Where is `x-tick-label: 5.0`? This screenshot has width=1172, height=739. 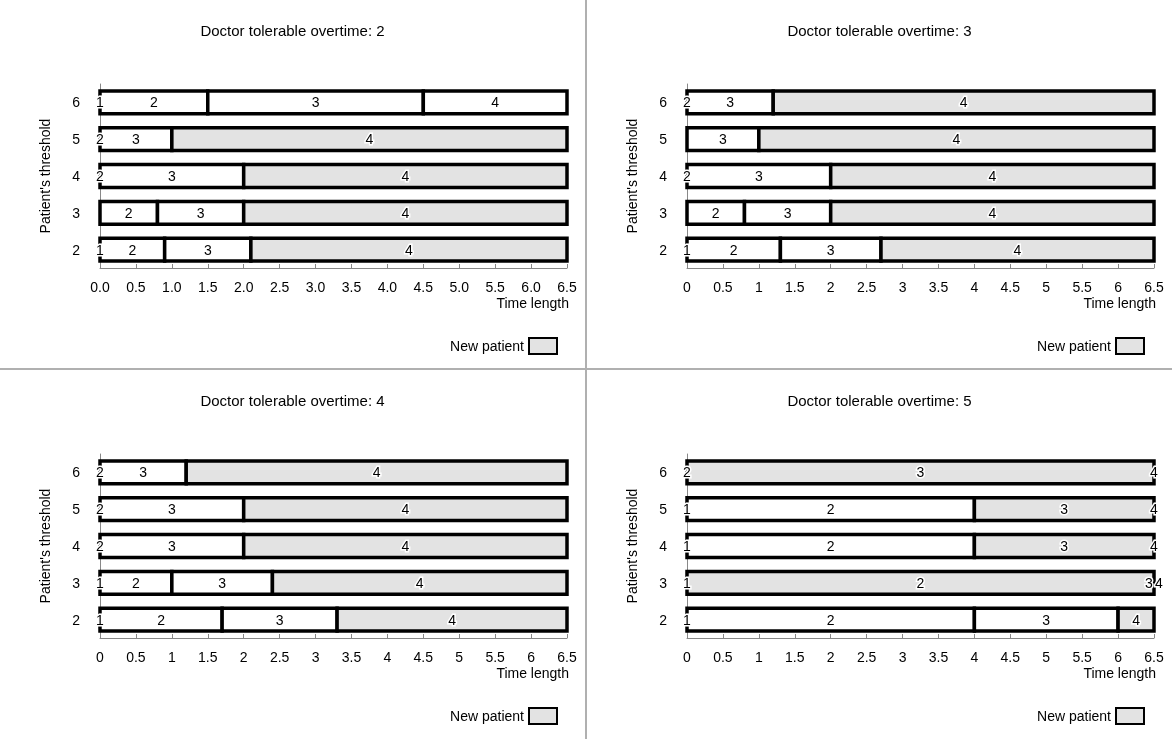 x-tick-label: 5.0 is located at coordinates (459, 287).